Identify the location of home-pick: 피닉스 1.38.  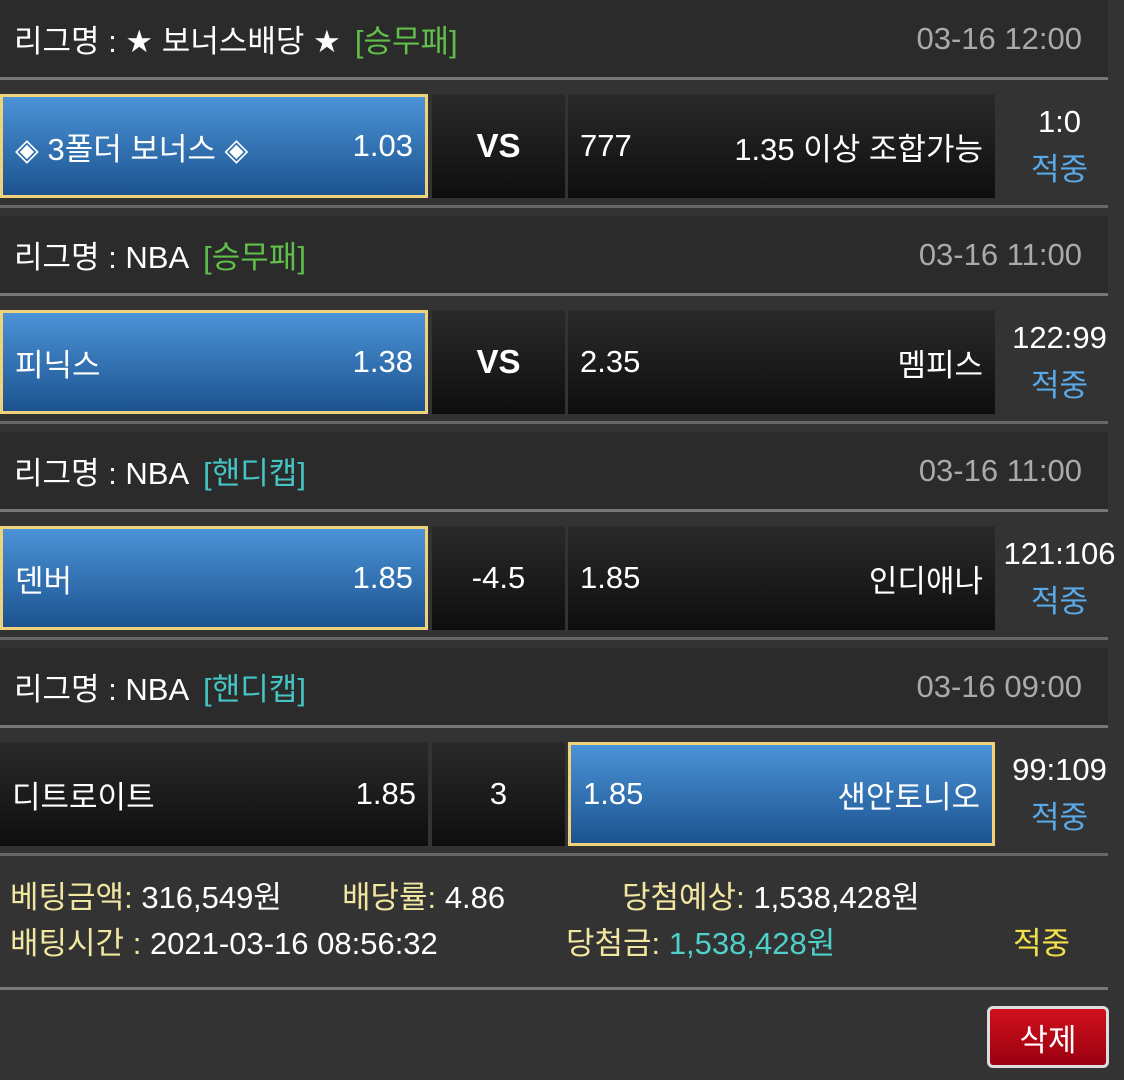
(214, 362).